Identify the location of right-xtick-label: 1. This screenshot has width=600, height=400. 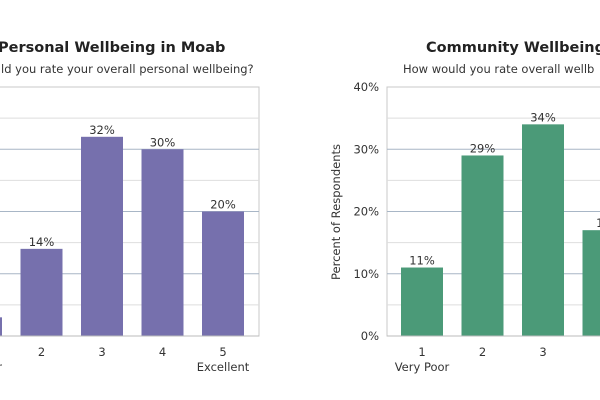
(421, 352).